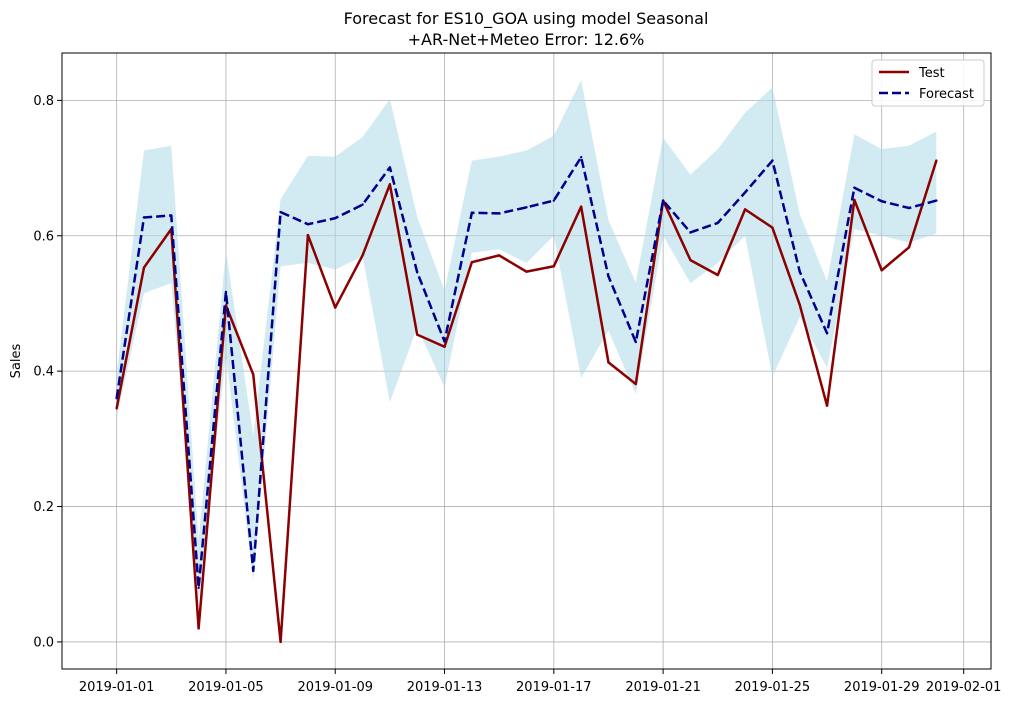 The height and width of the screenshot is (703, 1027). I want to click on x-tick-label: 2019-01-01, so click(117, 687).